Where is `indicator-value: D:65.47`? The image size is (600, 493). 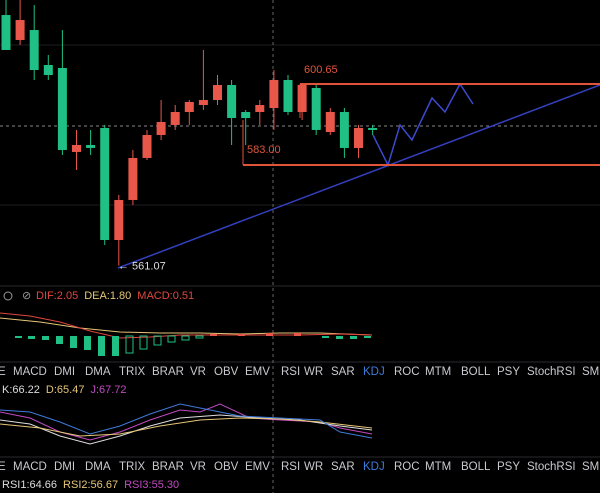 indicator-value: D:65.47 is located at coordinates (65, 390).